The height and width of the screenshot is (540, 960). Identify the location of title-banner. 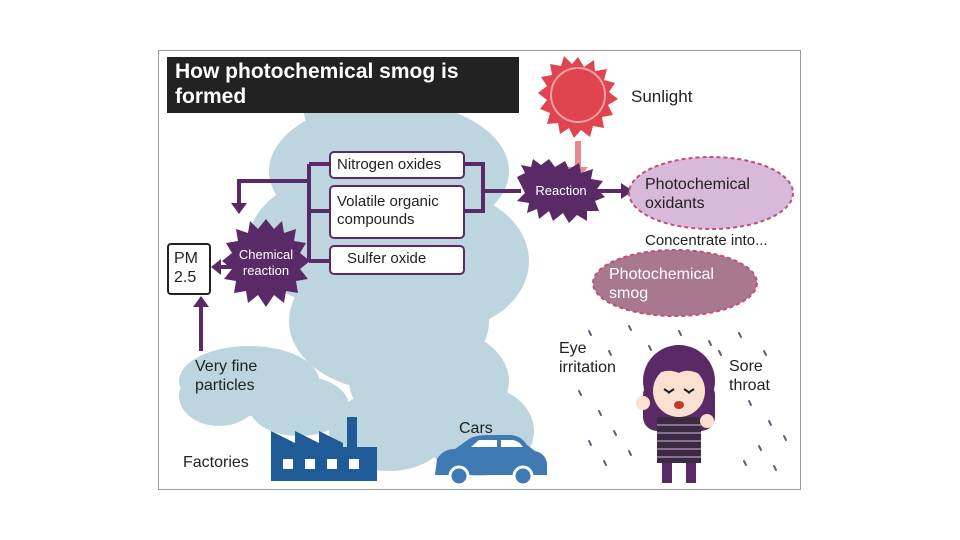
(343, 85).